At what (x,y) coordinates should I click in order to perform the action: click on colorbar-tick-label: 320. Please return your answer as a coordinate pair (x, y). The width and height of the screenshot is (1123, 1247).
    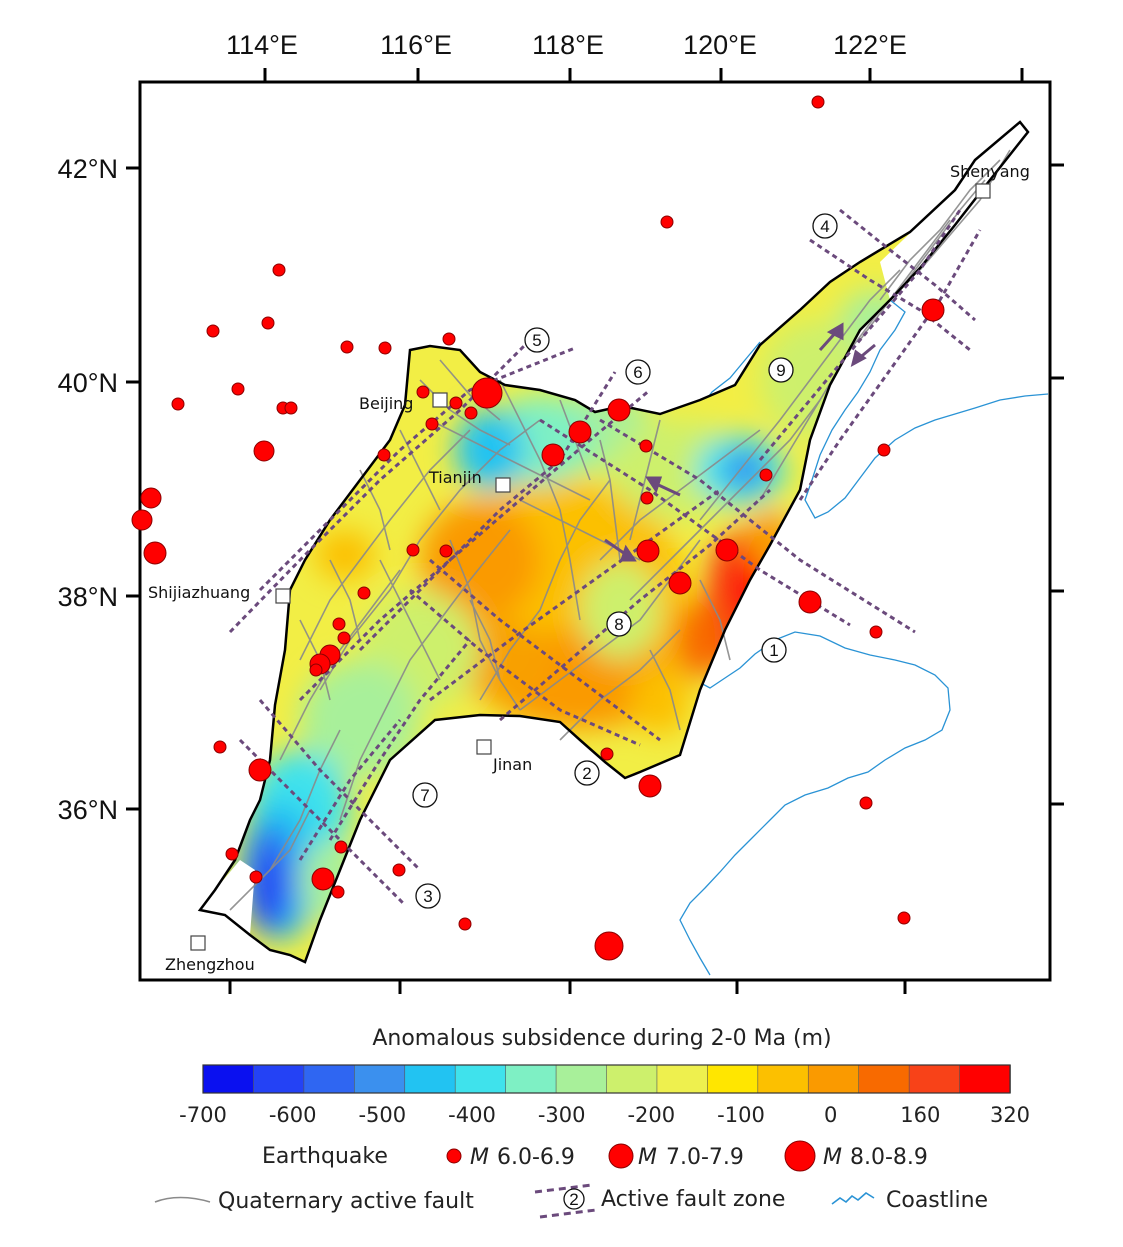
    Looking at the image, I should click on (1010, 1115).